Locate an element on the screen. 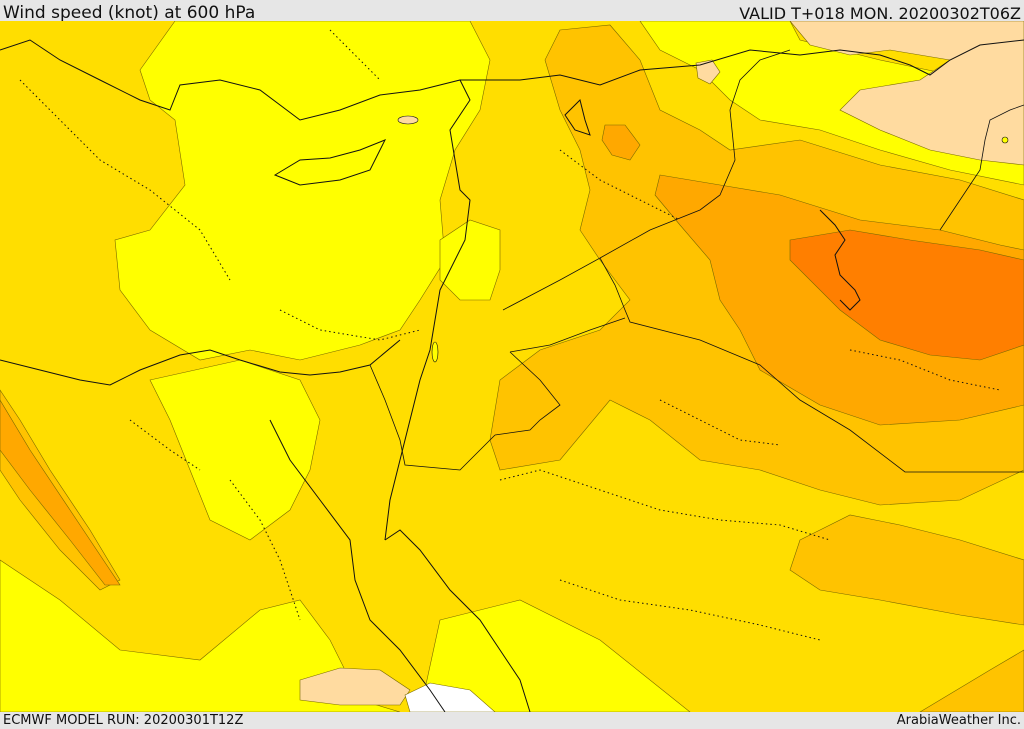 The width and height of the screenshot is (1024, 729). band-6-south is located at coordinates (355, 686).